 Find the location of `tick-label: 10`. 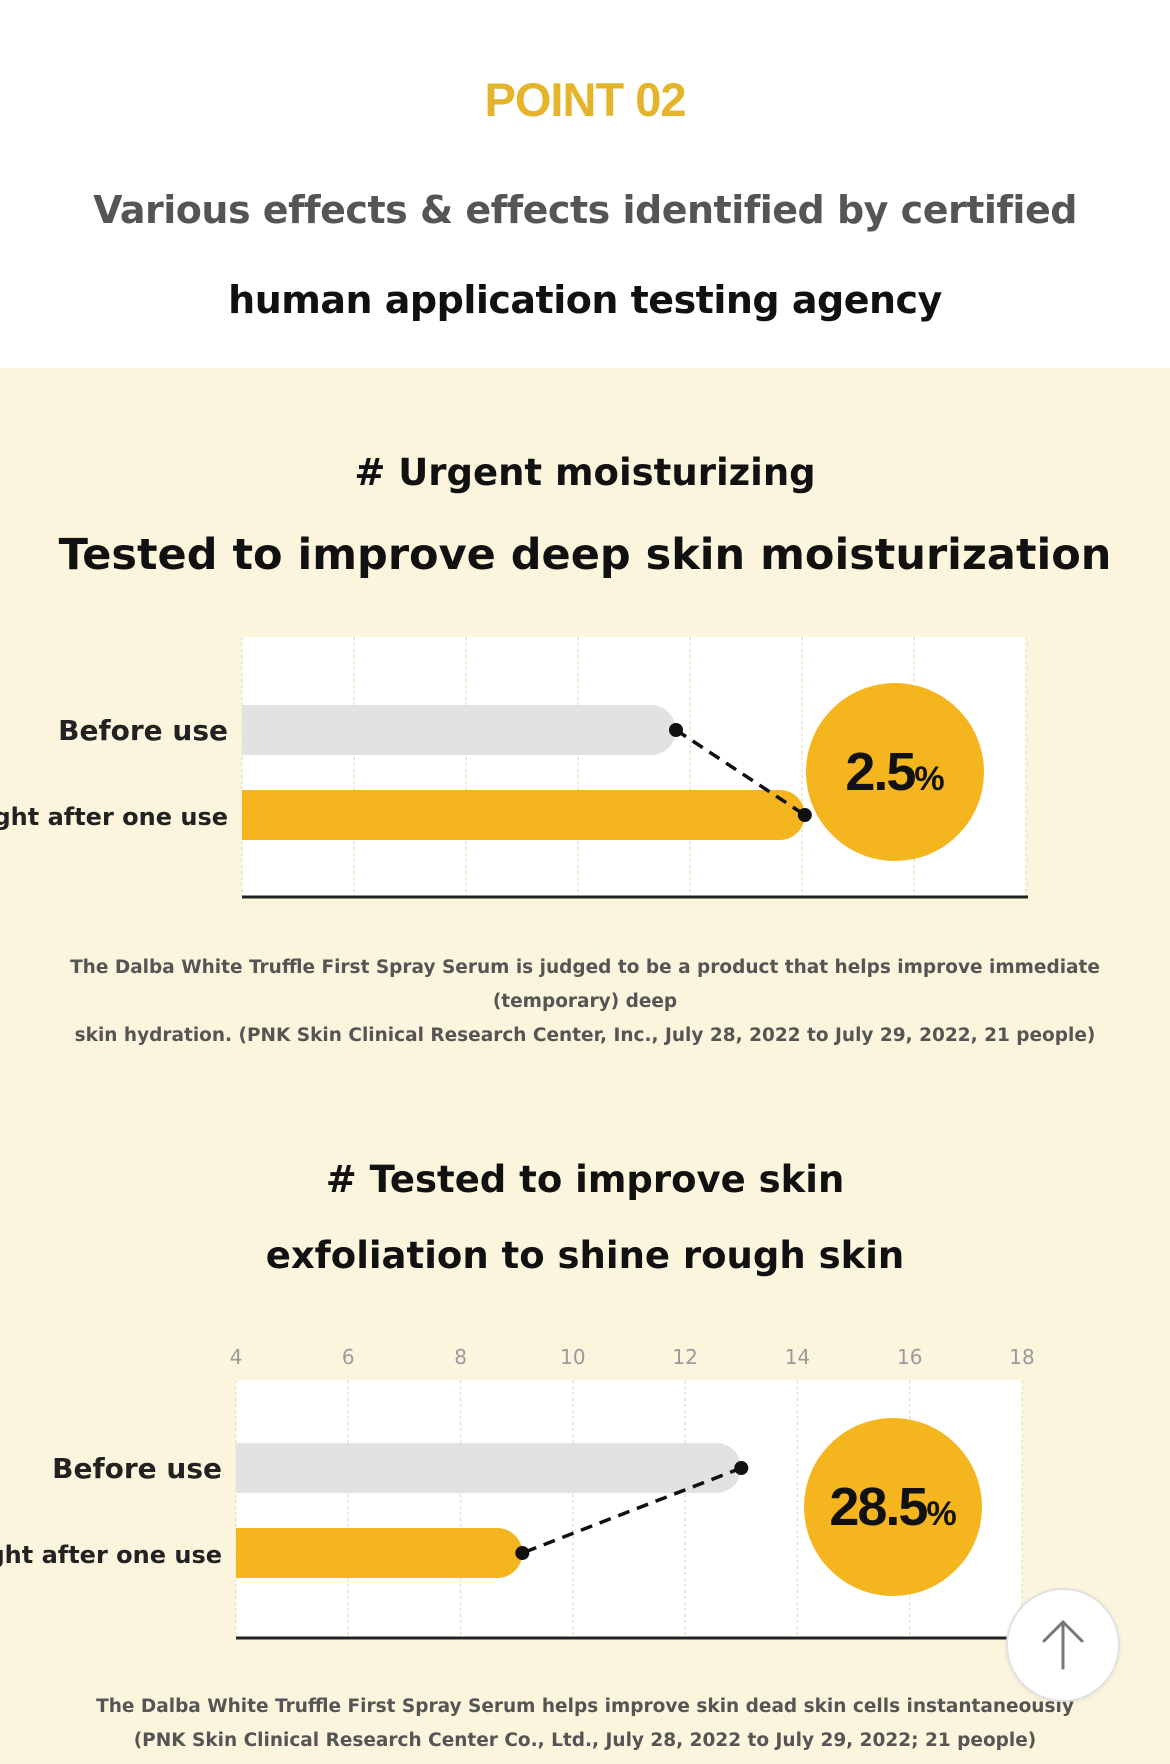

tick-label: 10 is located at coordinates (572, 1357).